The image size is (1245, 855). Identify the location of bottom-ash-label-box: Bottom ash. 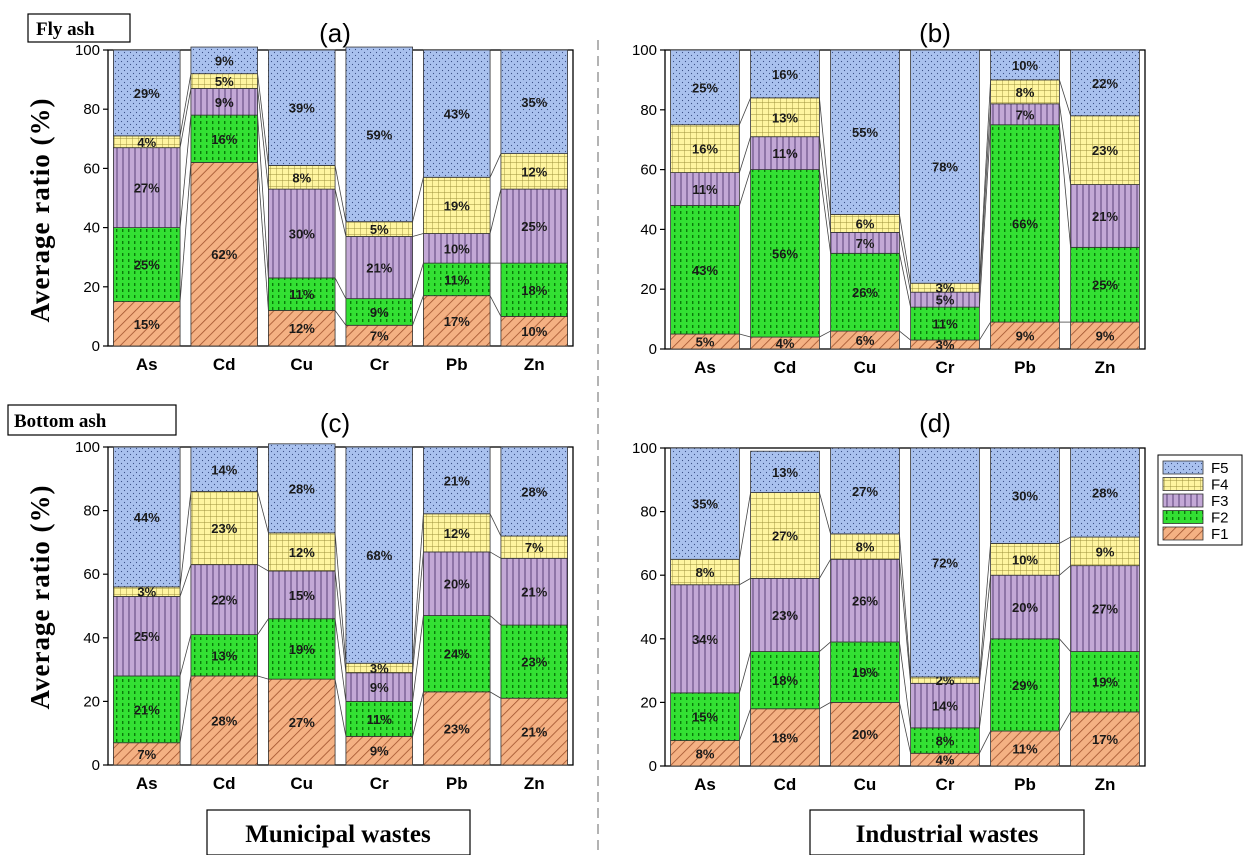
(92, 420).